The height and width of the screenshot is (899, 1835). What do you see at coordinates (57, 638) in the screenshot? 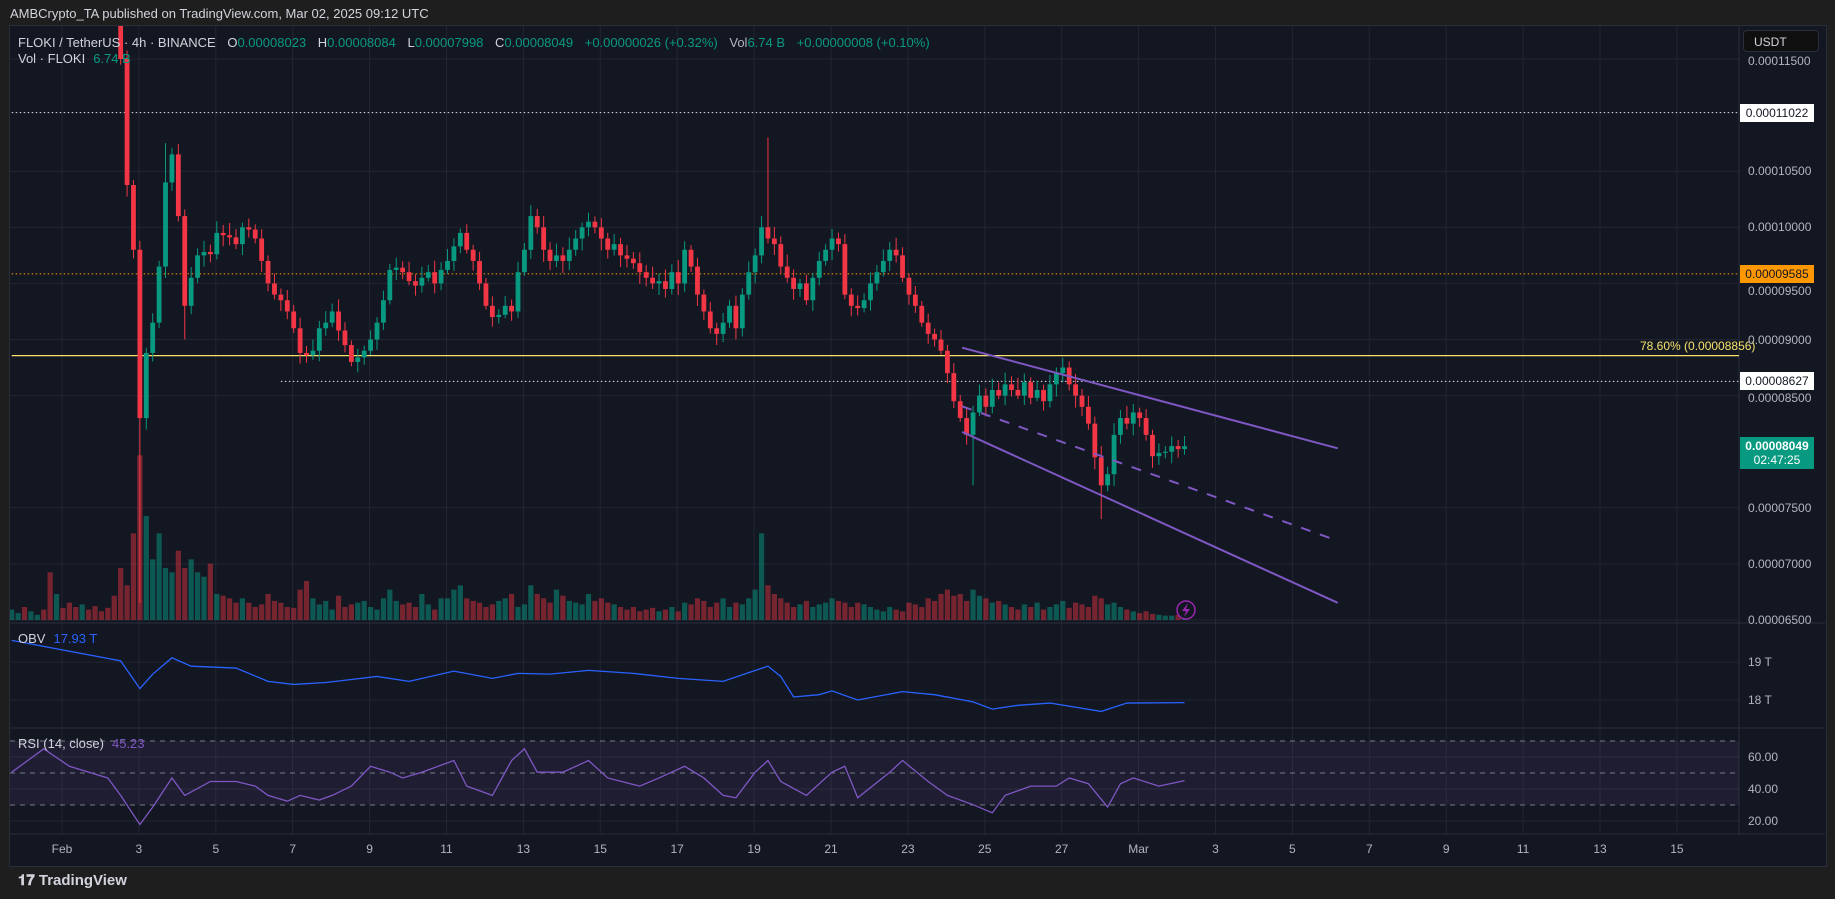
I see `obv-legend: OBV 17.93 T` at bounding box center [57, 638].